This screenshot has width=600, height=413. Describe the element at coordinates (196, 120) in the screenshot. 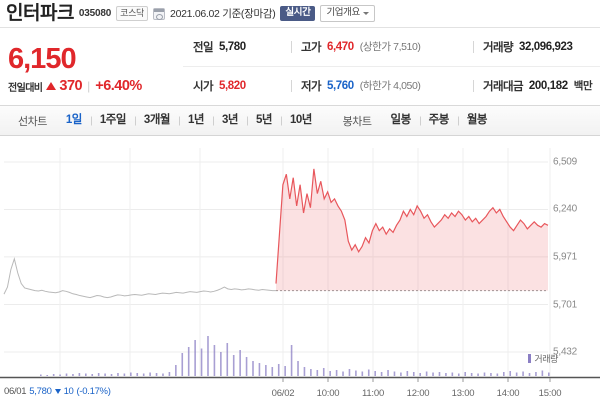

I see `tab-line-period-3: 1년` at that location.